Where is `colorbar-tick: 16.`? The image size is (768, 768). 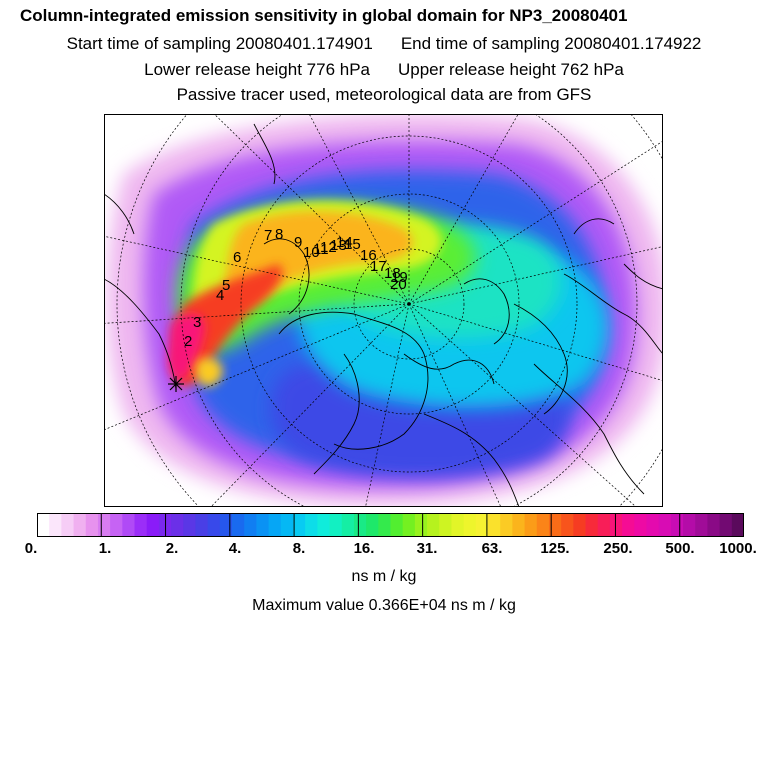
colorbar-tick: 16. is located at coordinates (364, 548).